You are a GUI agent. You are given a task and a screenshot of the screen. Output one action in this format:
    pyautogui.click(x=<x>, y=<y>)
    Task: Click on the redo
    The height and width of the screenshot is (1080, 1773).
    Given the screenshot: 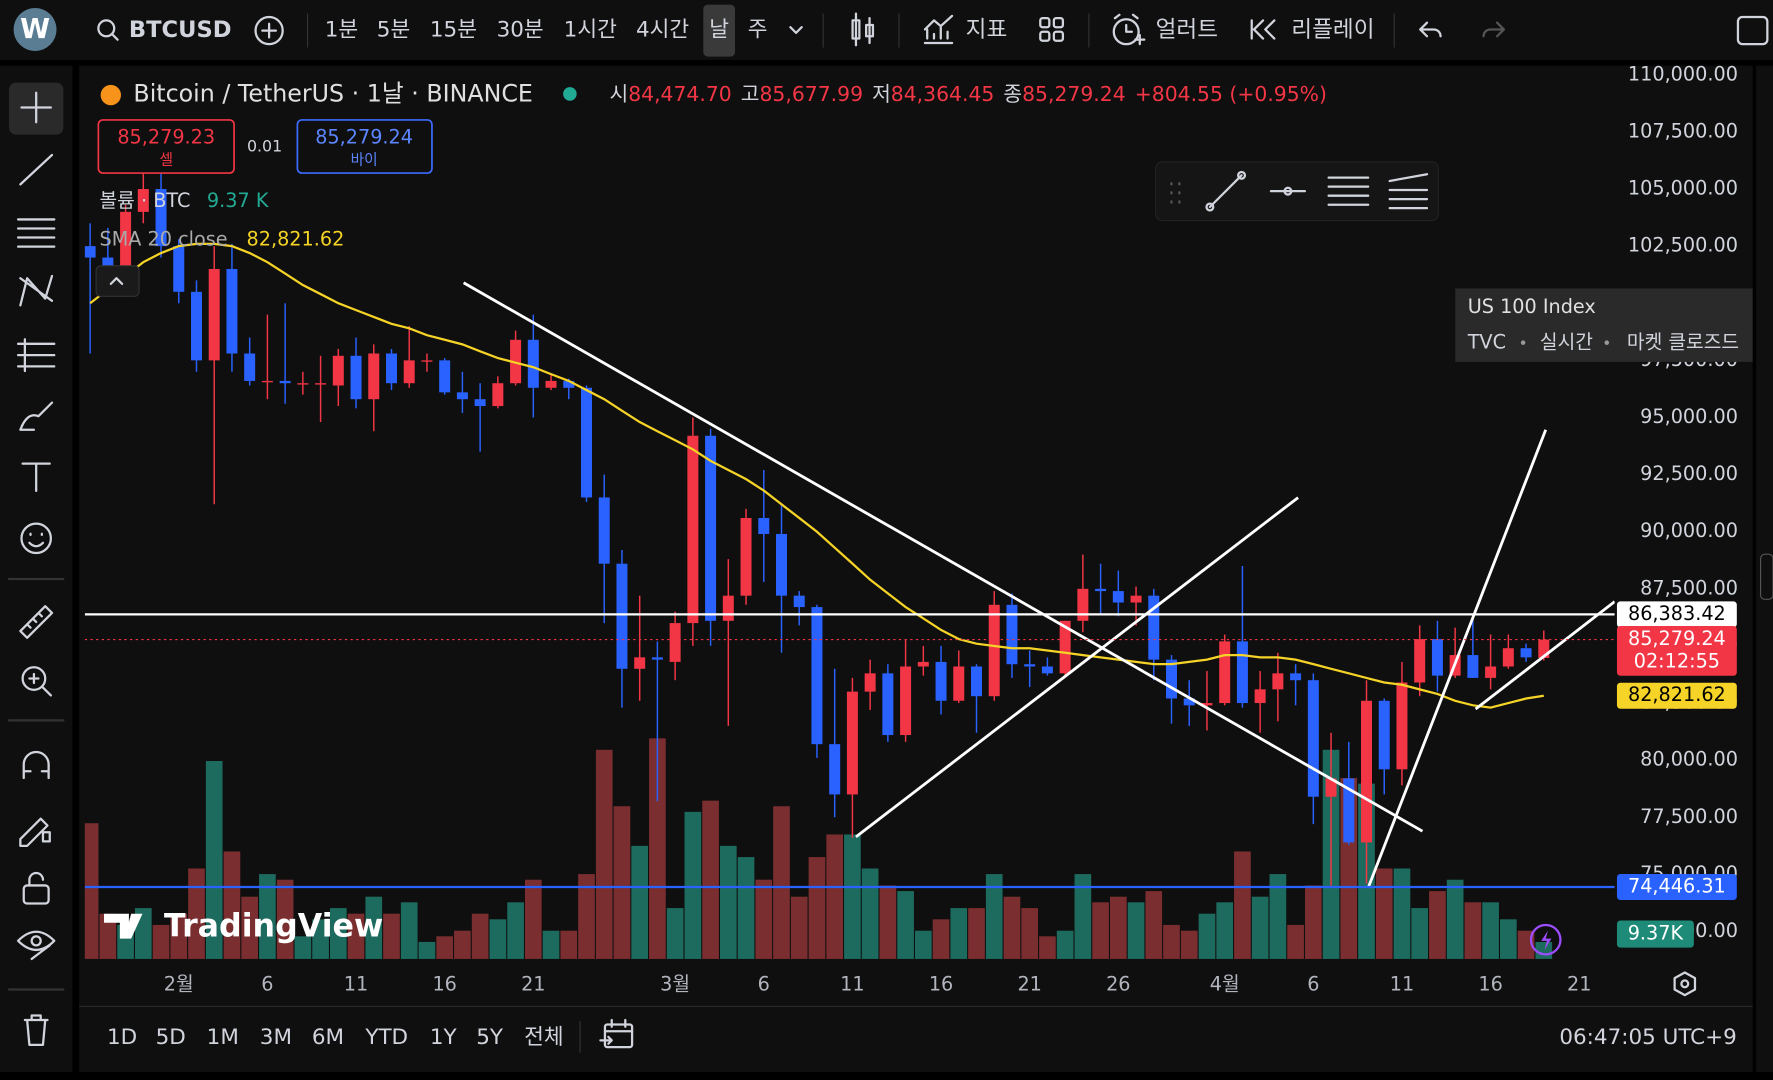 What is the action you would take?
    pyautogui.click(x=1494, y=29)
    